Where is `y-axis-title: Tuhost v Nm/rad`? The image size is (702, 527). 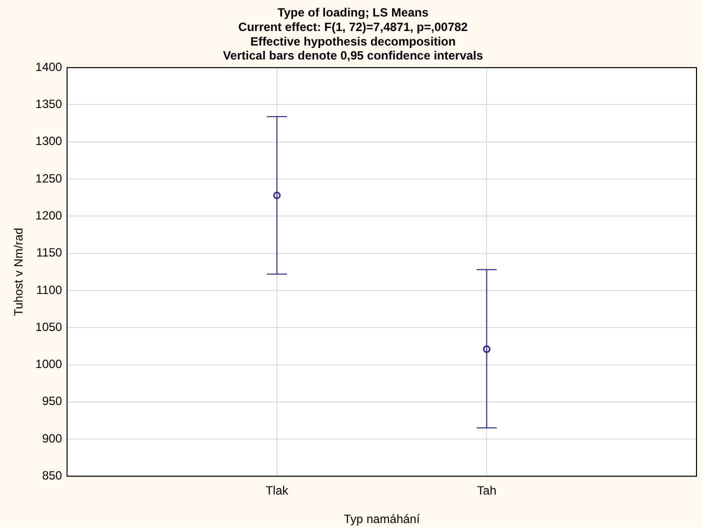
y-axis-title: Tuhost v Nm/rad is located at coordinates (19, 272).